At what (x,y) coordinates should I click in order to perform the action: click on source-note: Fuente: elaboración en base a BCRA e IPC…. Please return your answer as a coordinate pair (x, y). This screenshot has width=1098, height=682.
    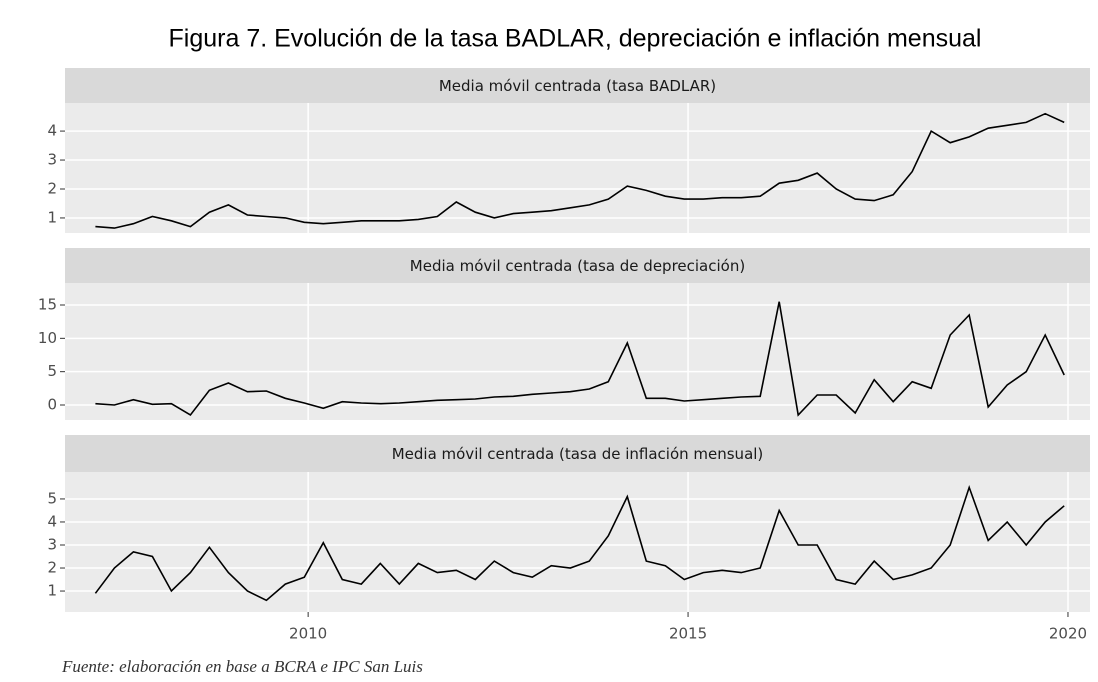
    Looking at the image, I should click on (242, 666).